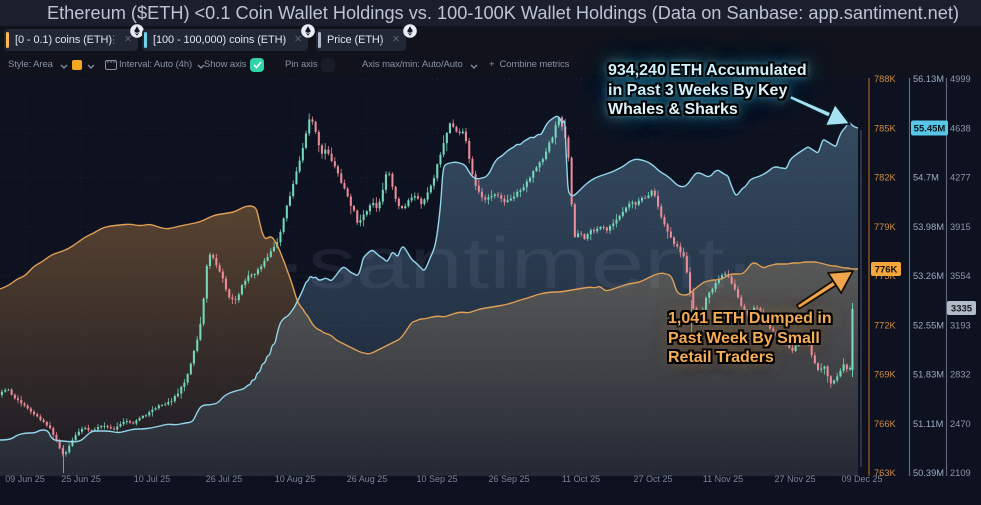 This screenshot has width=981, height=505. I want to click on svg-text: 27 Oct 25, so click(652, 479).